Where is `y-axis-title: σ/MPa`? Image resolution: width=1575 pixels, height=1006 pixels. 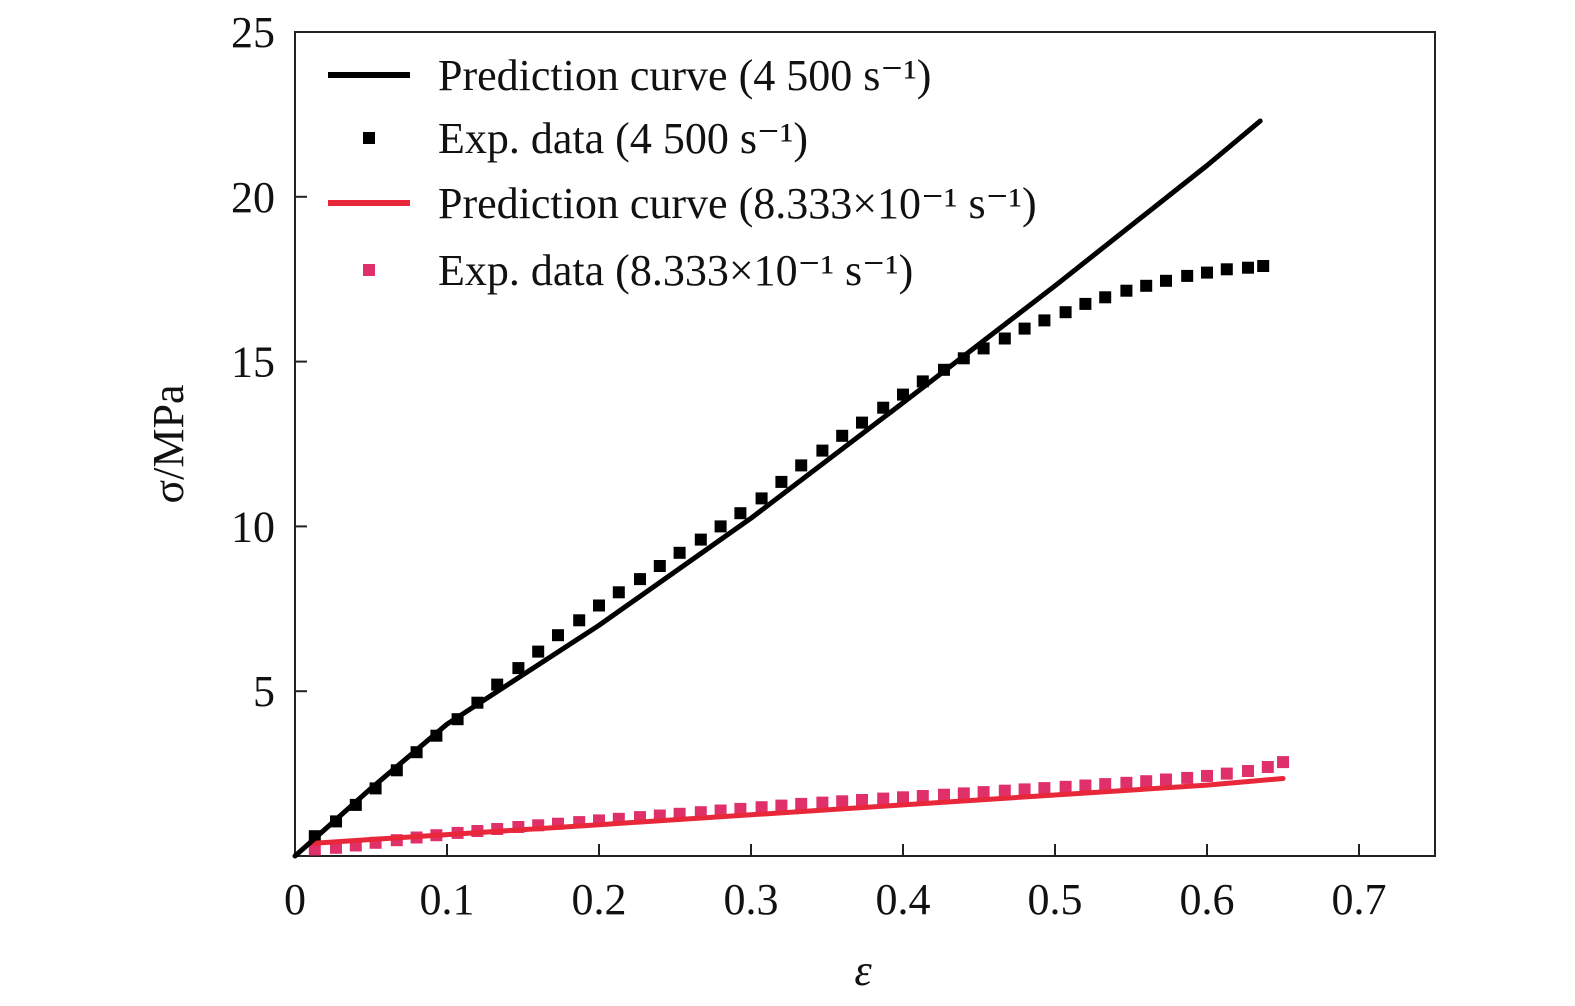
y-axis-title: σ/MPa is located at coordinates (168, 443).